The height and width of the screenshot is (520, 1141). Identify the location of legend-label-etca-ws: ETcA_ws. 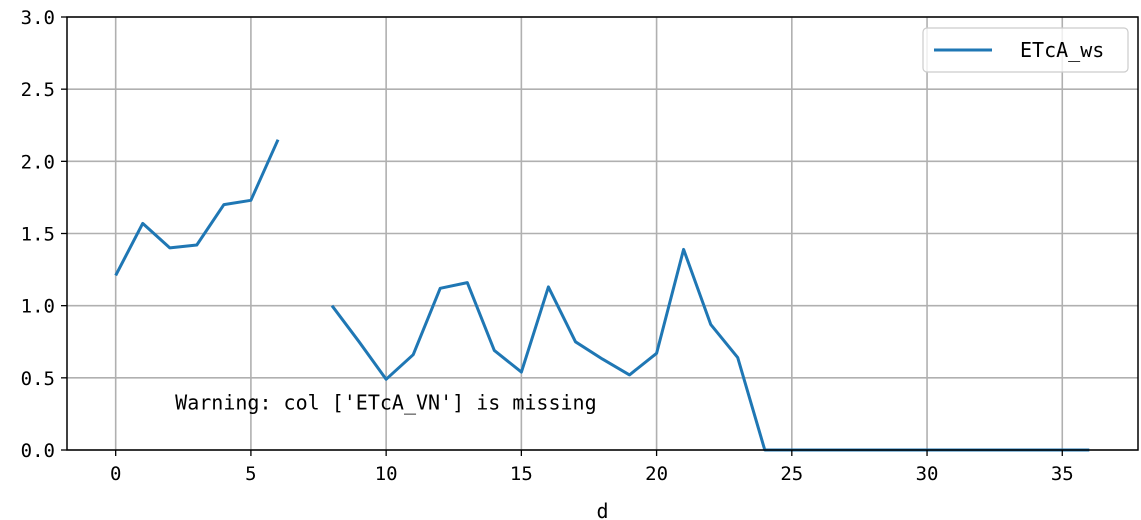
(1062, 50).